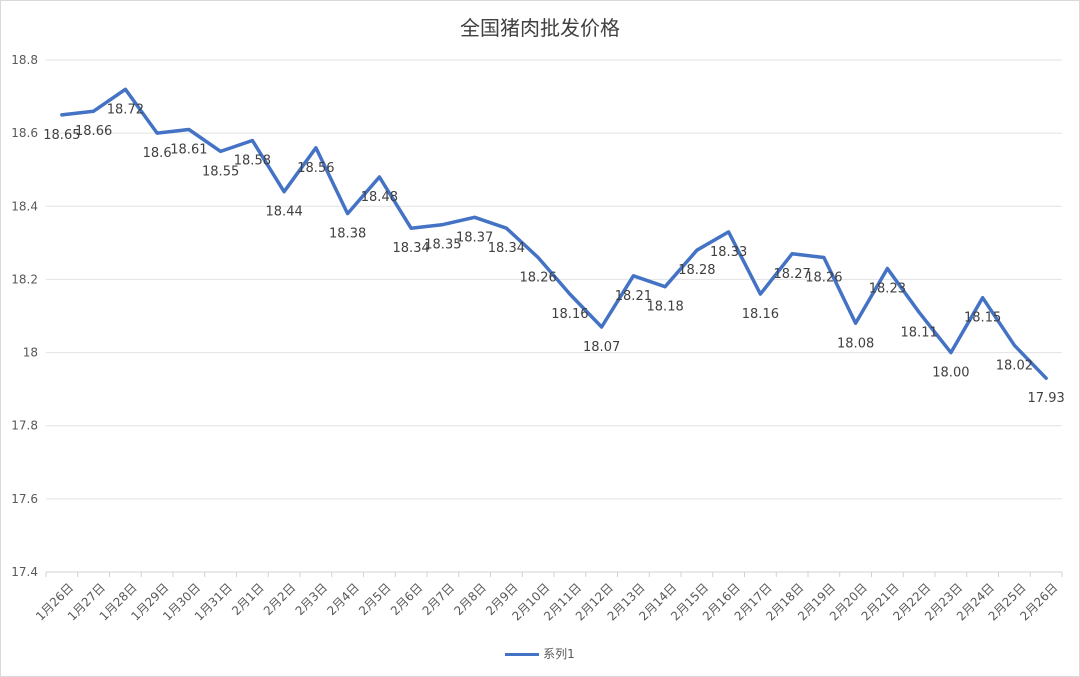 This screenshot has height=677, width=1080. I want to click on x-tick-label: 2月4日, so click(343, 599).